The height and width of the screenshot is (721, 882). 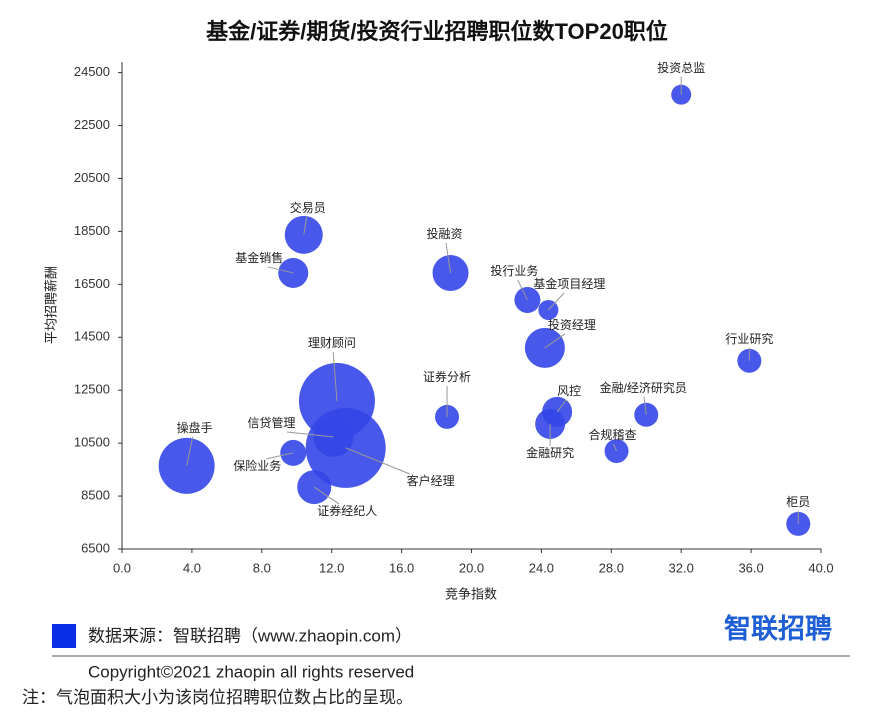 I want to click on bubble-label: 证券分析, so click(x=447, y=376).